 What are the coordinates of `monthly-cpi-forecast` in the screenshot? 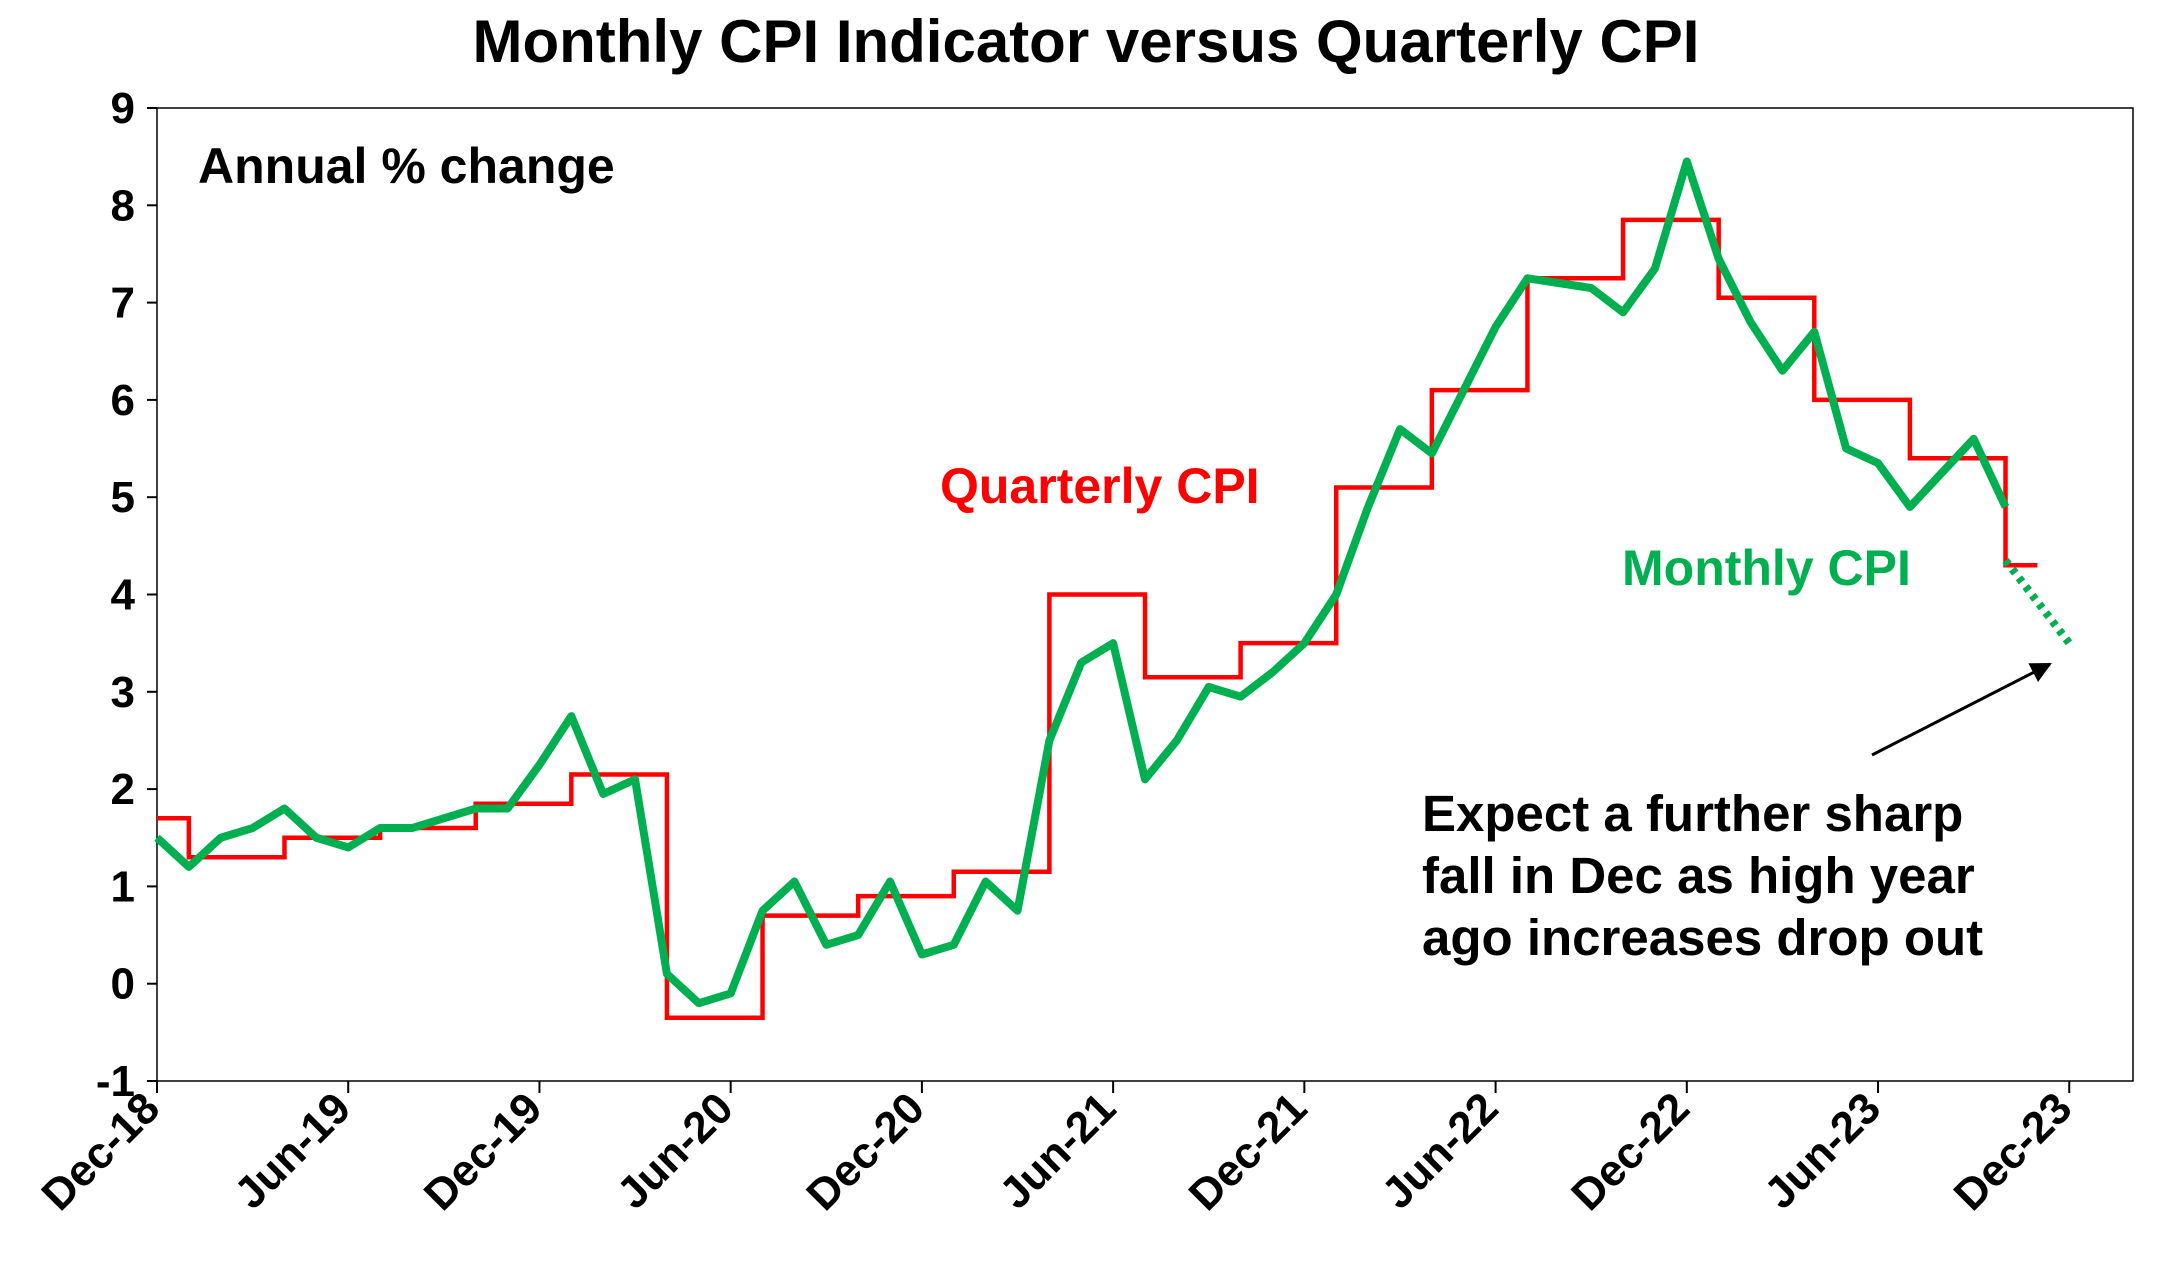 It's located at (2037, 602).